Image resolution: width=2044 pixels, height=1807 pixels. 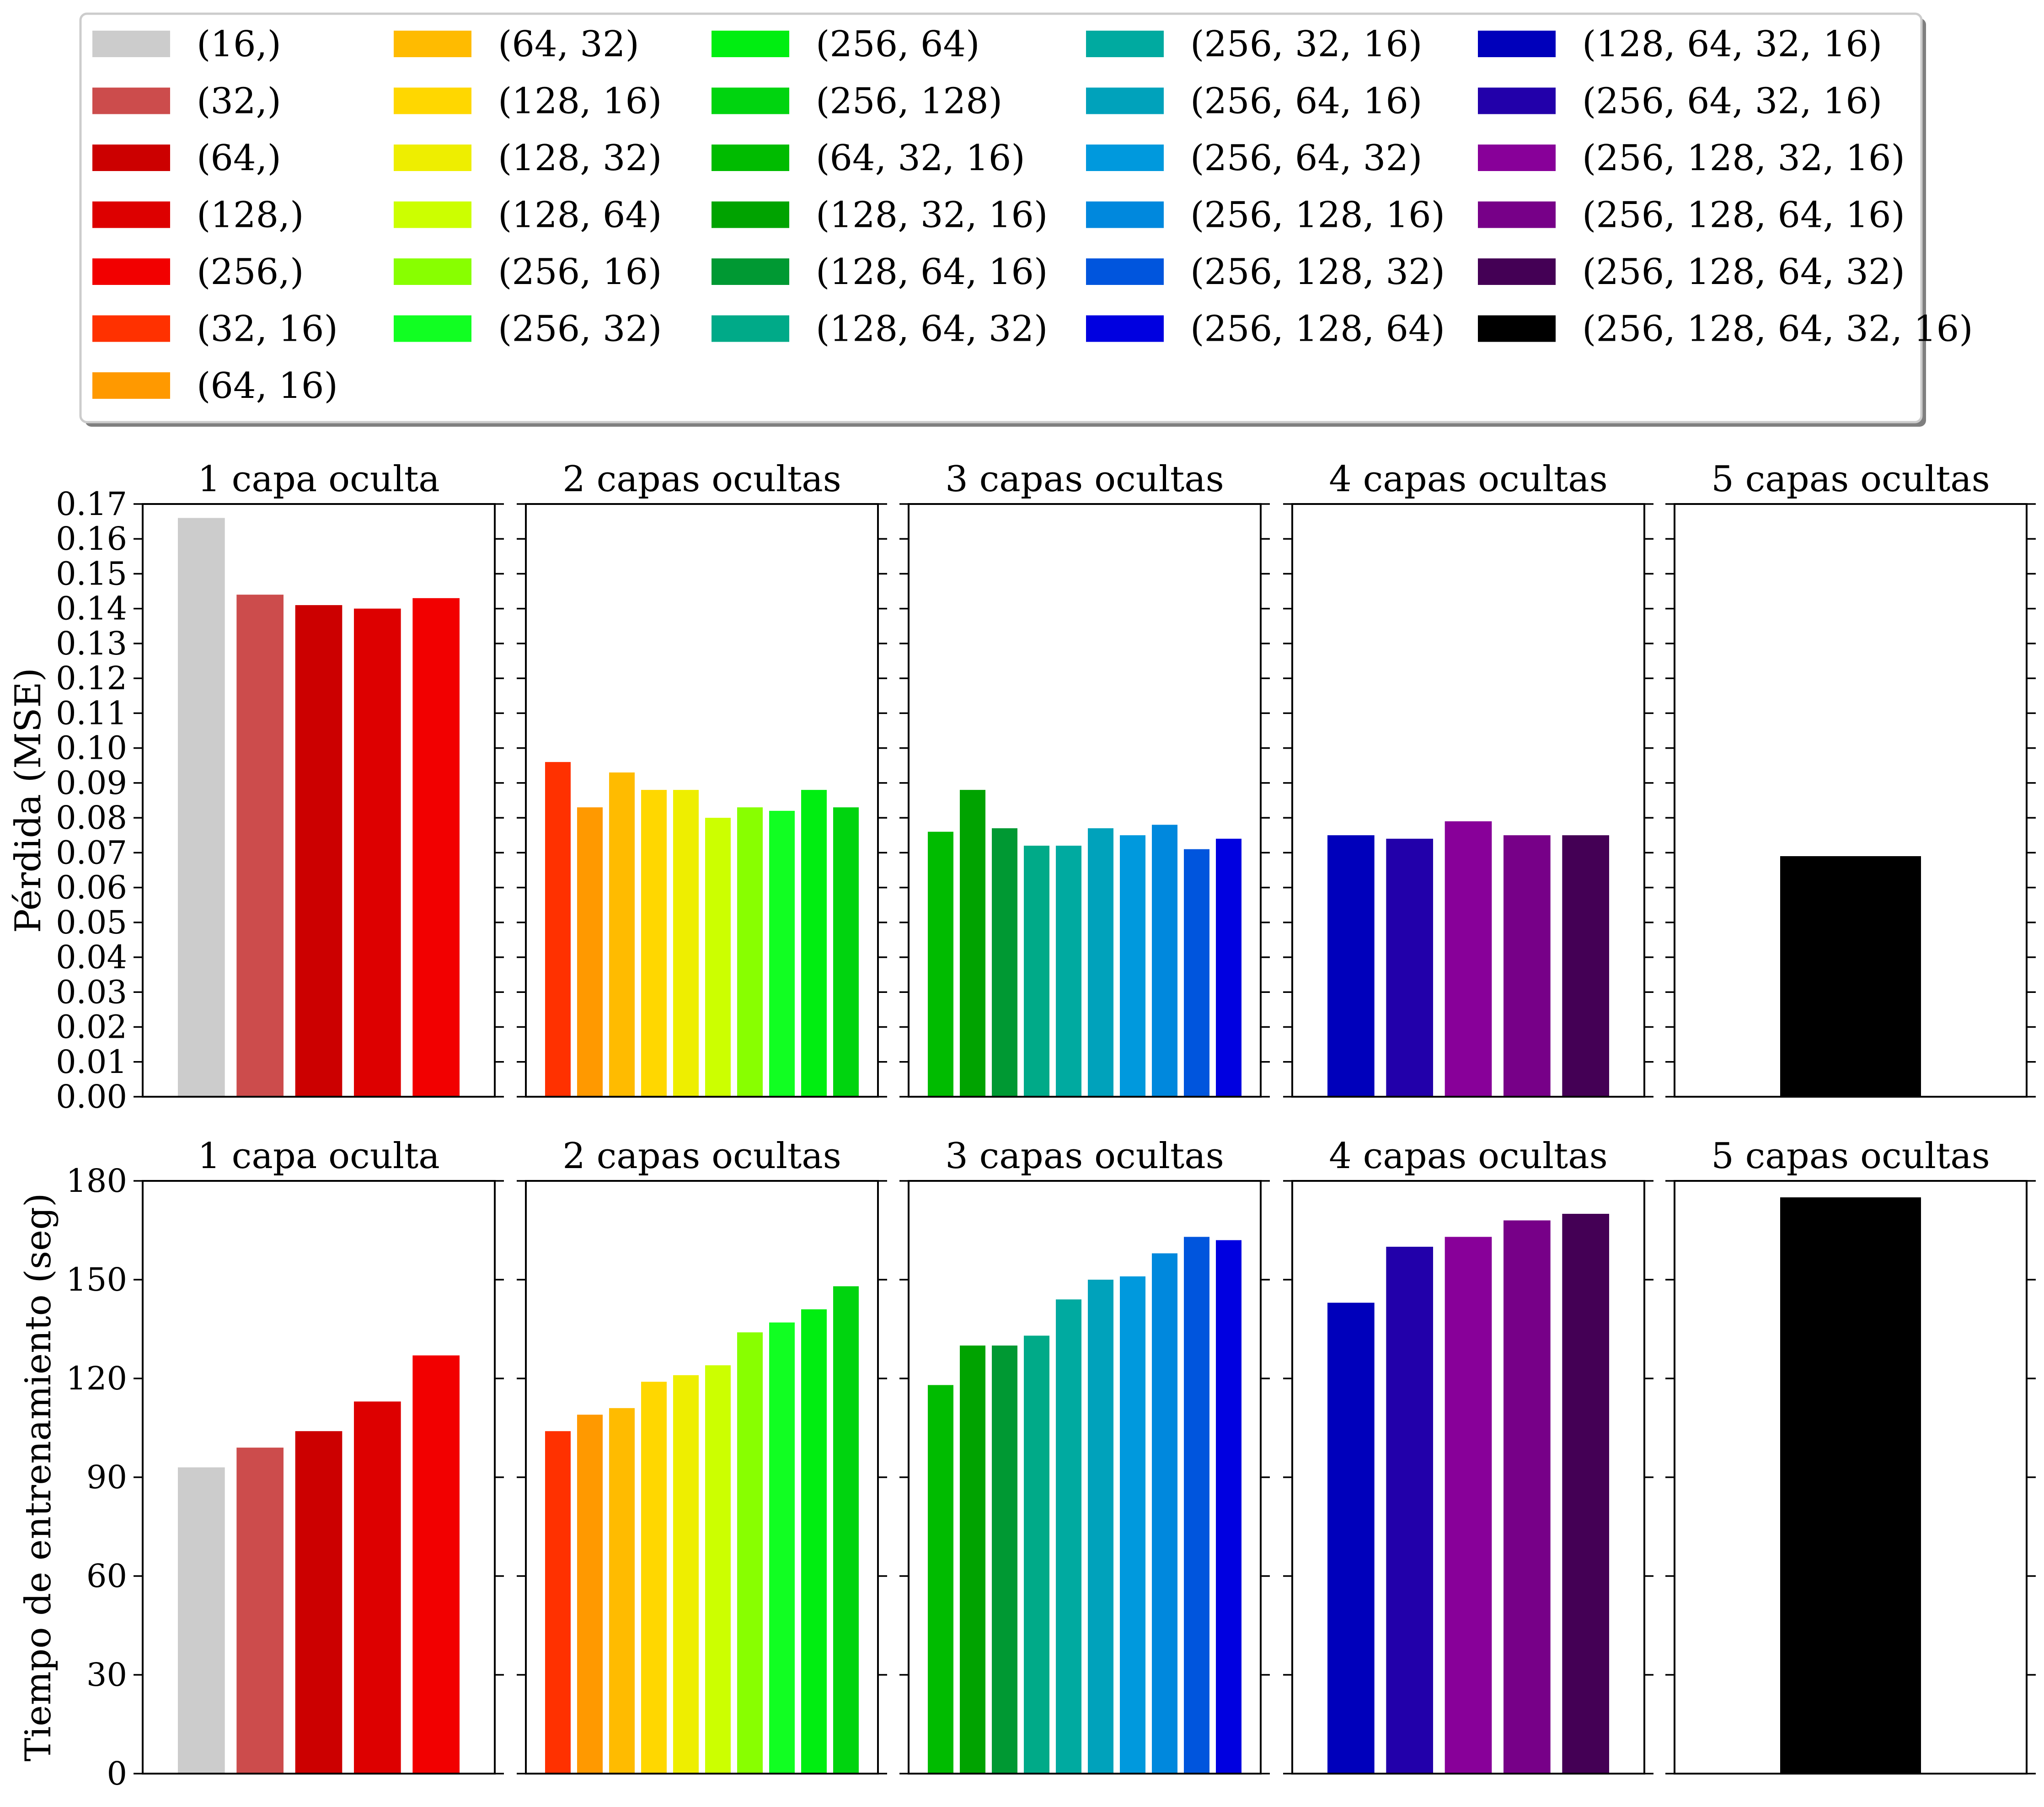 What do you see at coordinates (1317, 329) in the screenshot?
I see `legend-label: (256, 128, 64)` at bounding box center [1317, 329].